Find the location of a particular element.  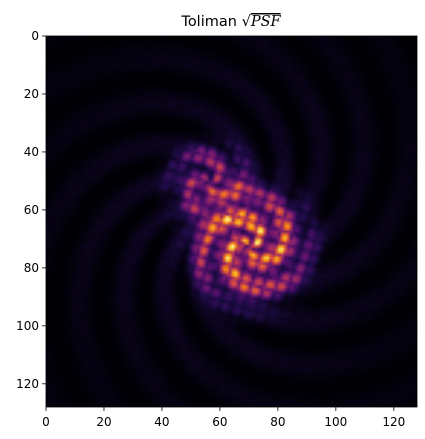

x-tick-label: 0 is located at coordinates (46, 422).